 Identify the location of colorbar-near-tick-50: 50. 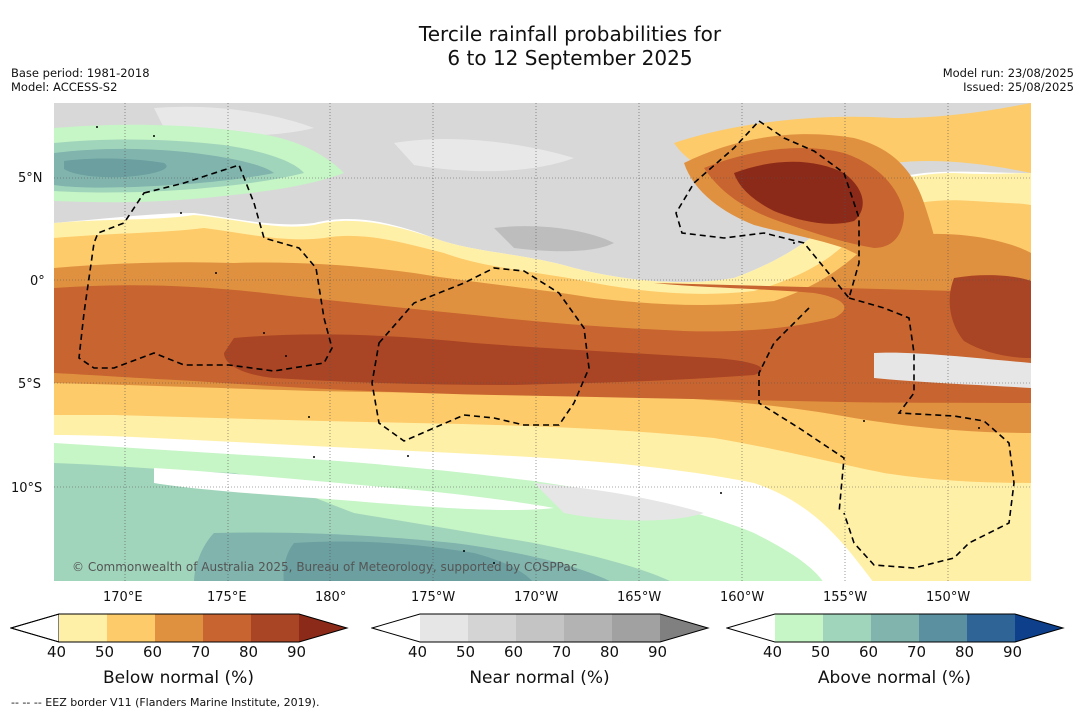
(466, 652).